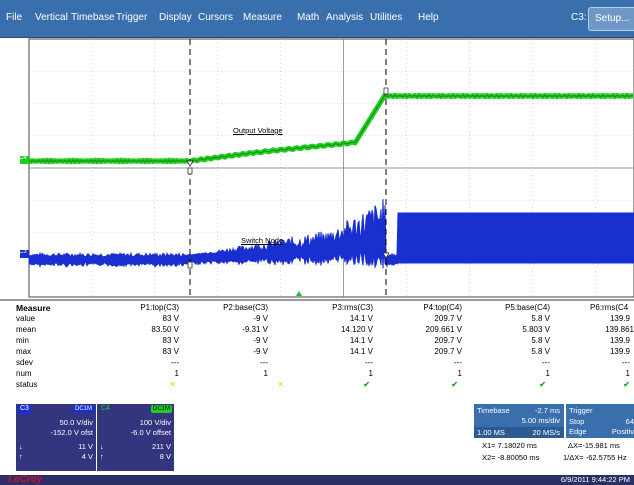 This screenshot has height=485, width=634. I want to click on c3-name: C3, so click(24, 409).